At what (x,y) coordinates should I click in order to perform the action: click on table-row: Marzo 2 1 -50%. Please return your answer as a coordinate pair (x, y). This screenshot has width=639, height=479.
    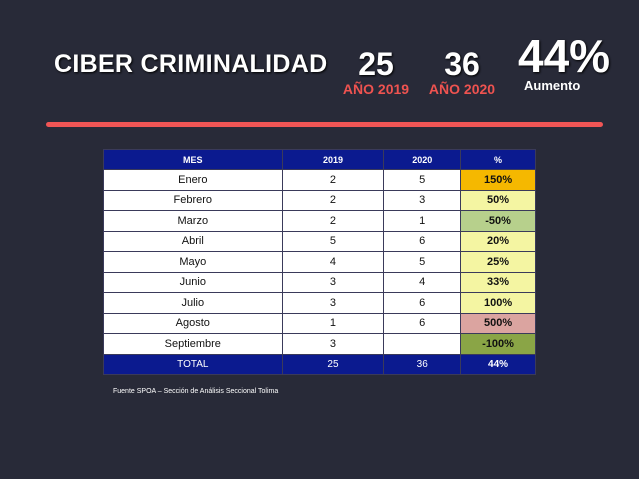
    Looking at the image, I should click on (319, 221).